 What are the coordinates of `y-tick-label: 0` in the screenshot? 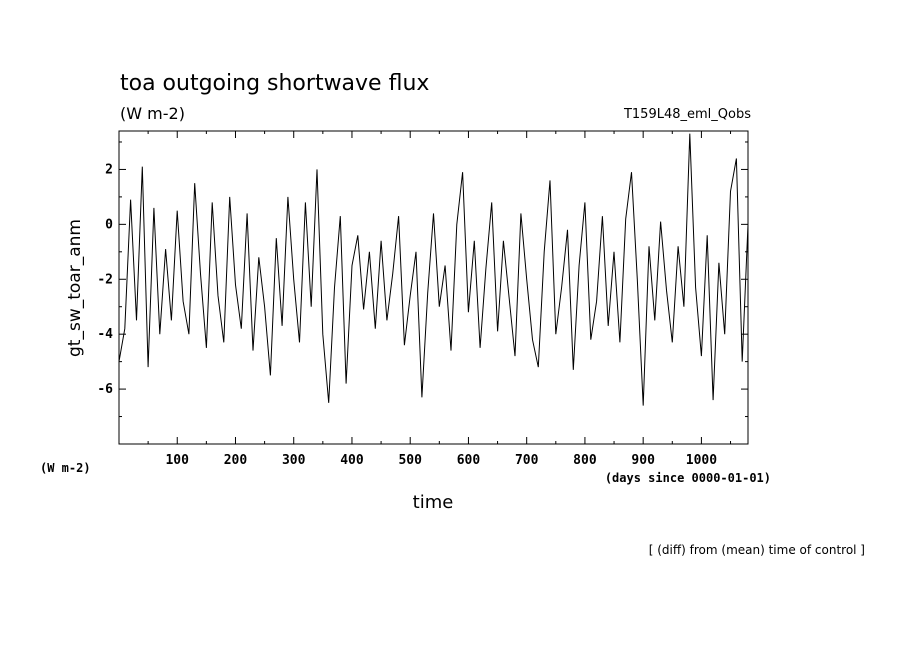 It's located at (109, 224).